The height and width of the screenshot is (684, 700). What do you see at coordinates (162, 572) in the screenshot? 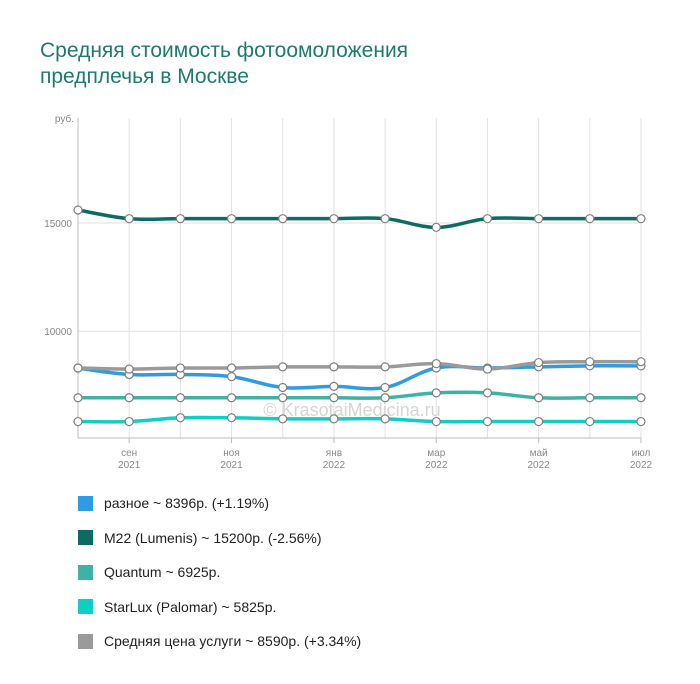
I see `legend-label: Quantum ~ 6925р.` at bounding box center [162, 572].